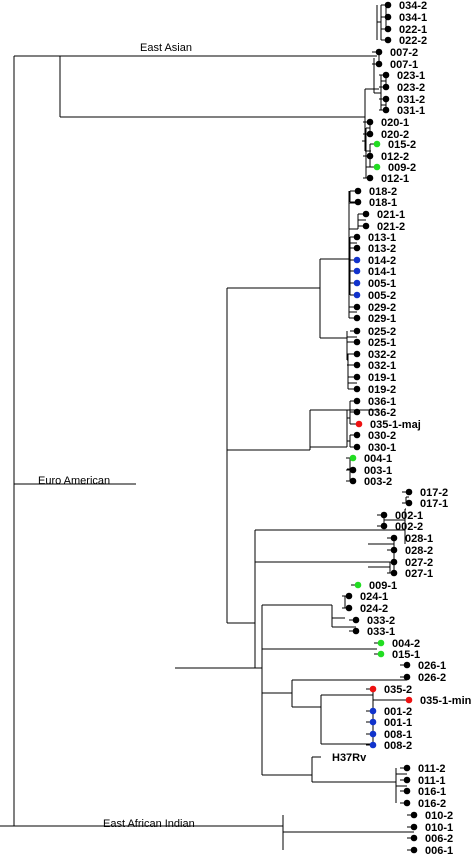  What do you see at coordinates (149, 824) in the screenshot?
I see `clade-label-east-african-indian: East African Indian` at bounding box center [149, 824].